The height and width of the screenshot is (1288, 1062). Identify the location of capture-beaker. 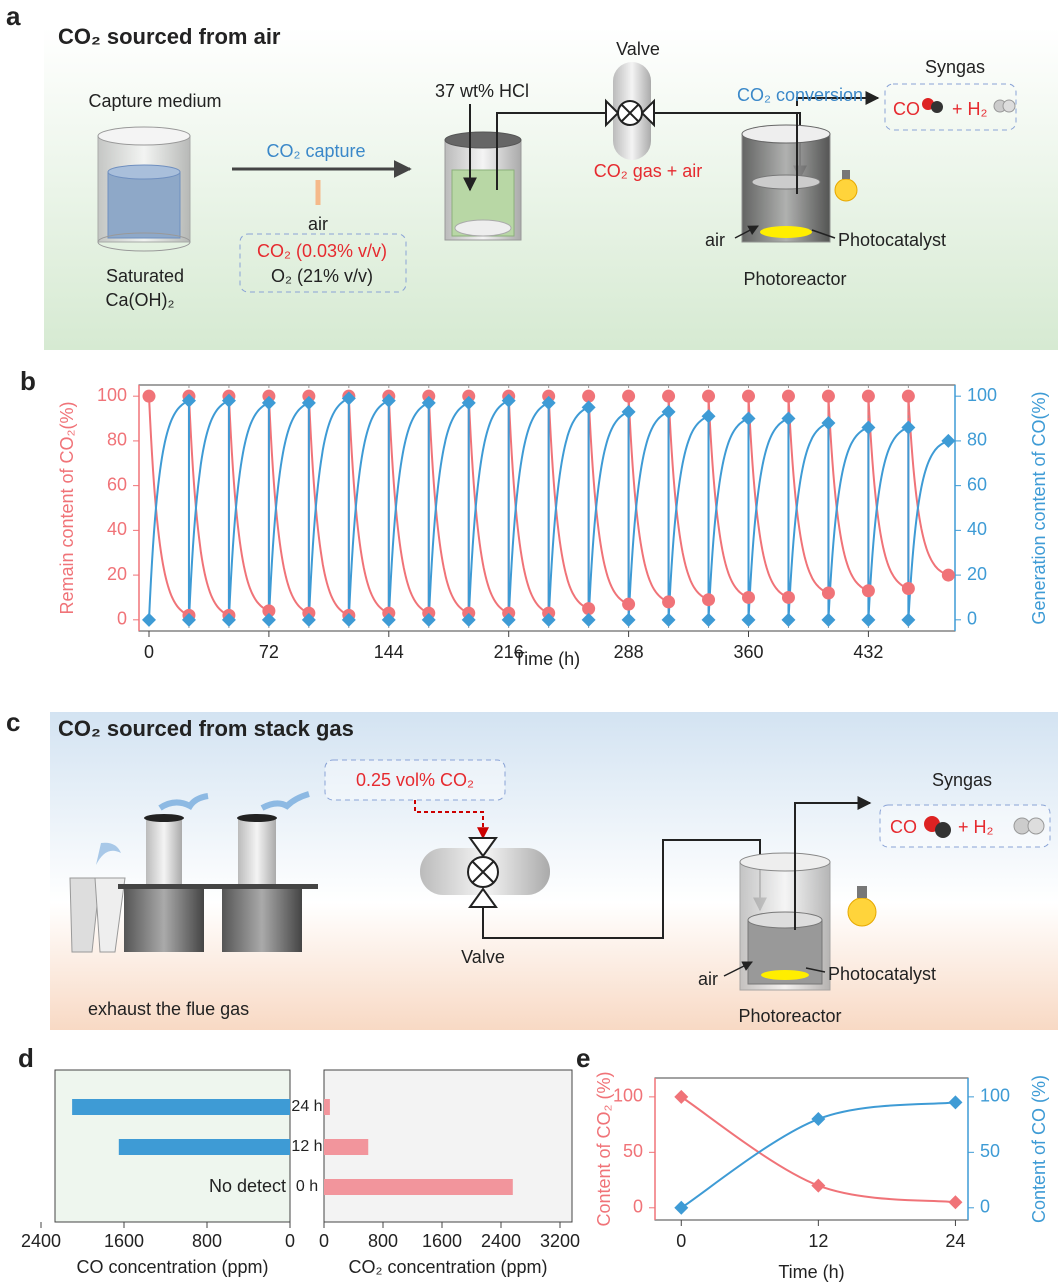
(144, 189).